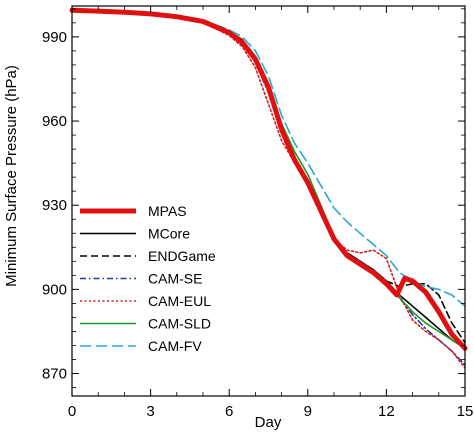 The image size is (474, 436). Describe the element at coordinates (54, 205) in the screenshot. I see `y-tick-label: 930` at that location.